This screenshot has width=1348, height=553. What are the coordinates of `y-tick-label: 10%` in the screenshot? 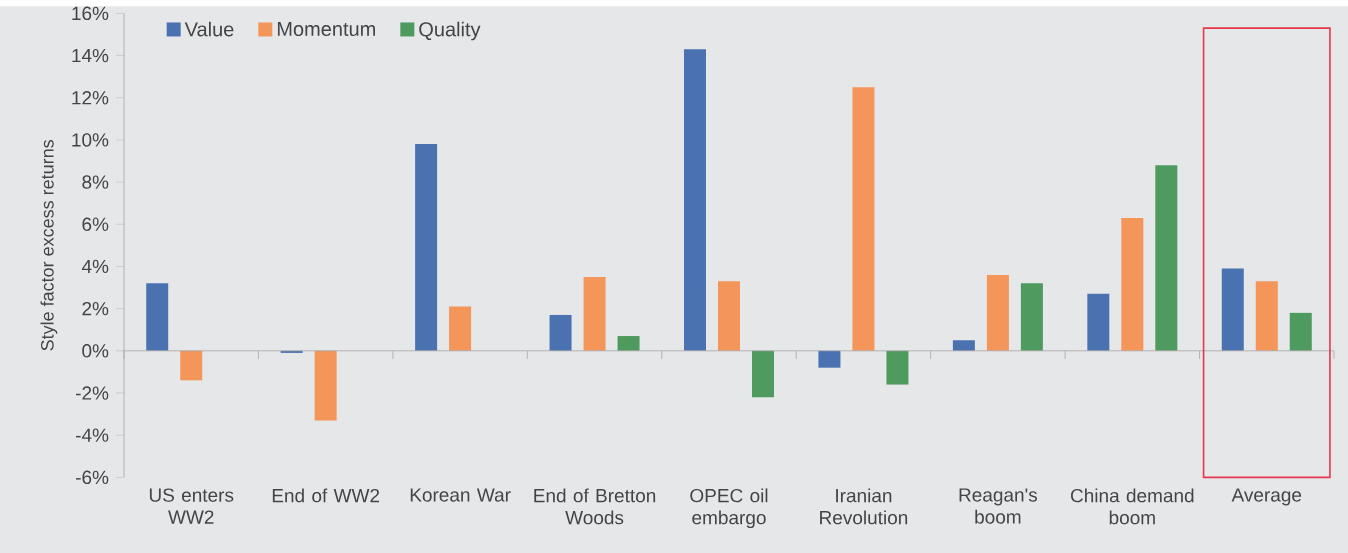 It's located at (90, 139).